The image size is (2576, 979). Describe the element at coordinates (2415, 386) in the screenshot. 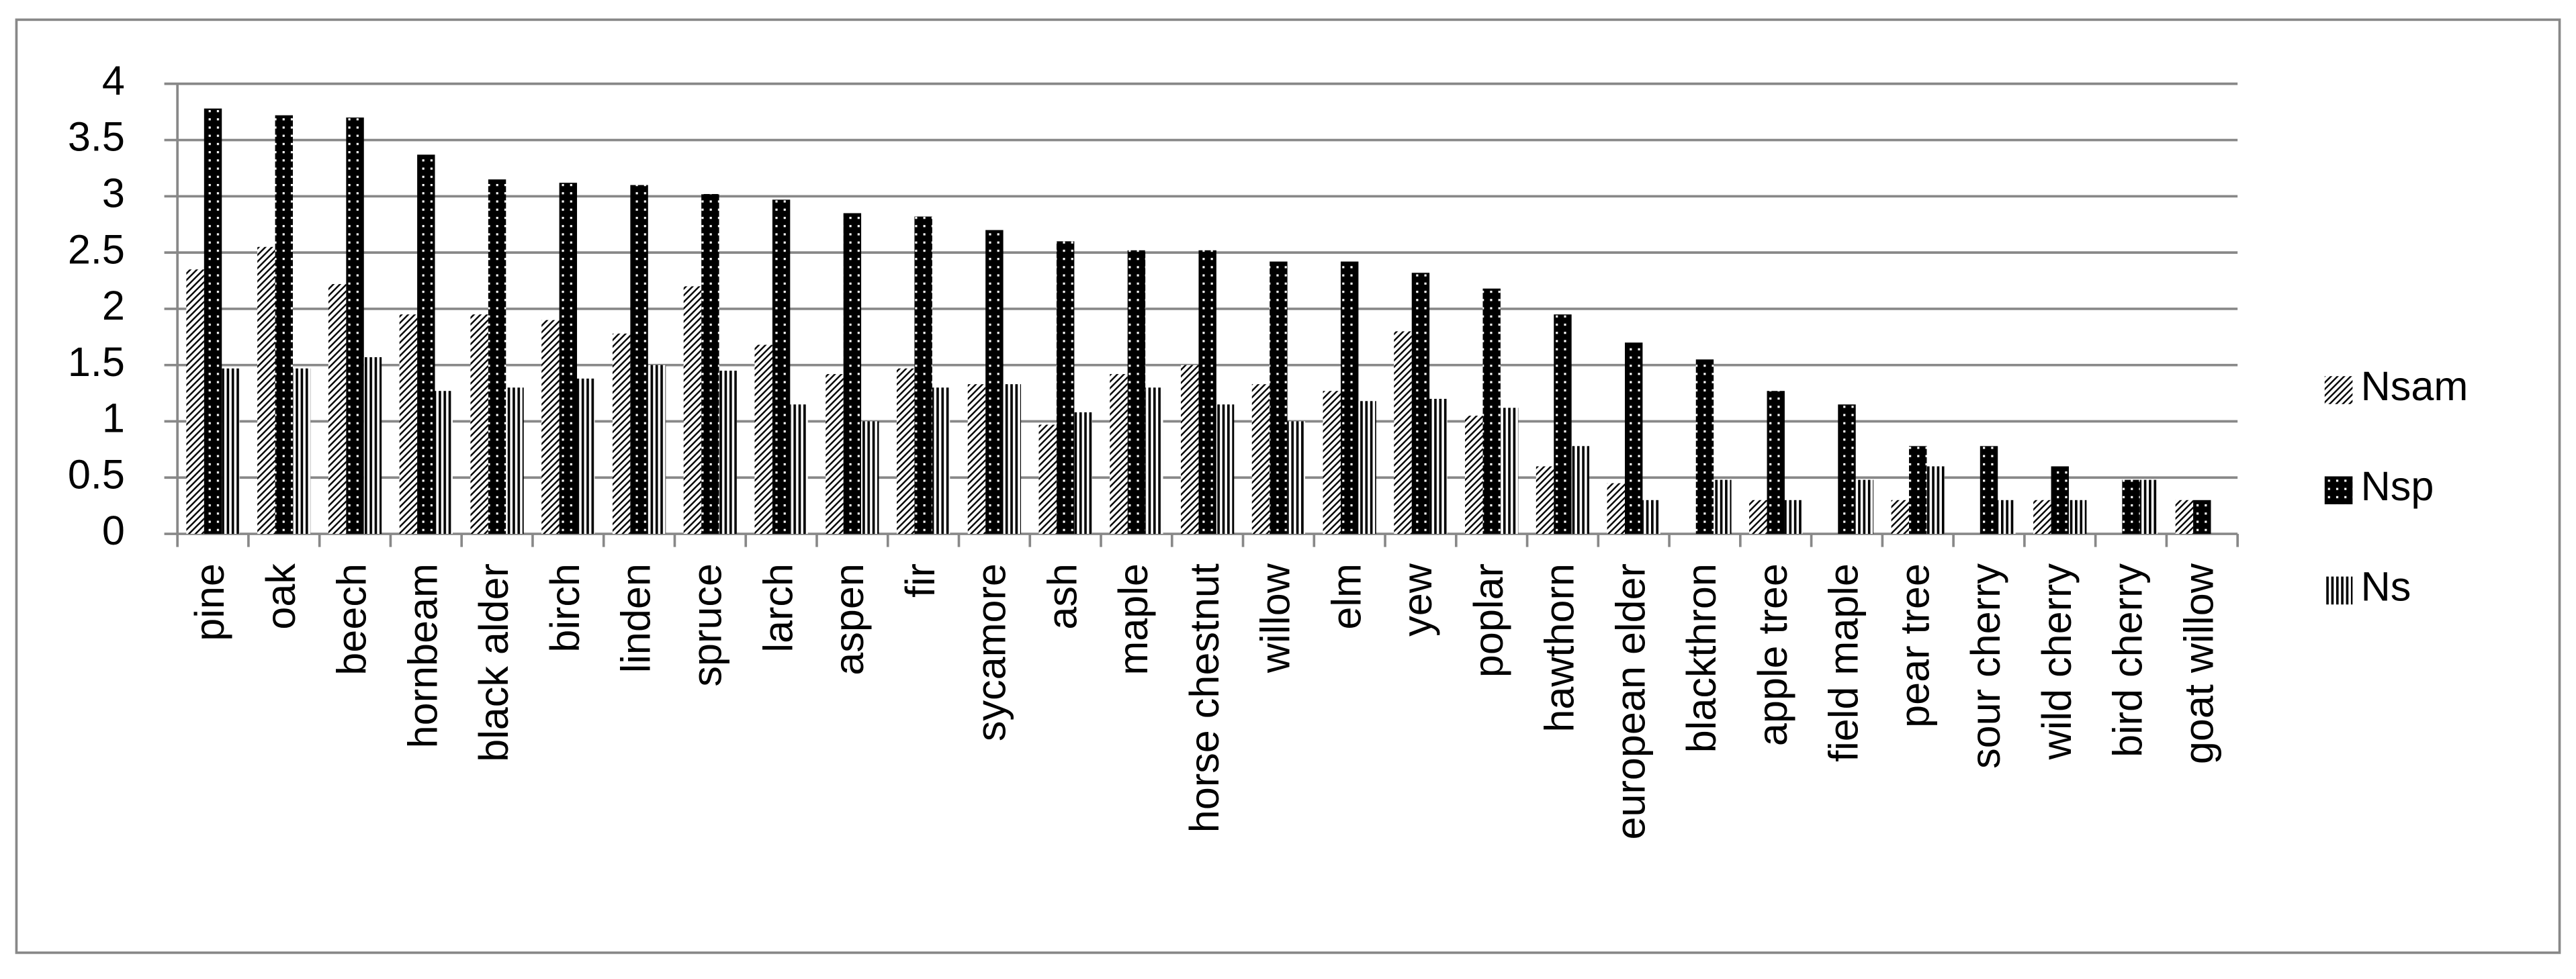

I see `legend-label: Nsam` at that location.